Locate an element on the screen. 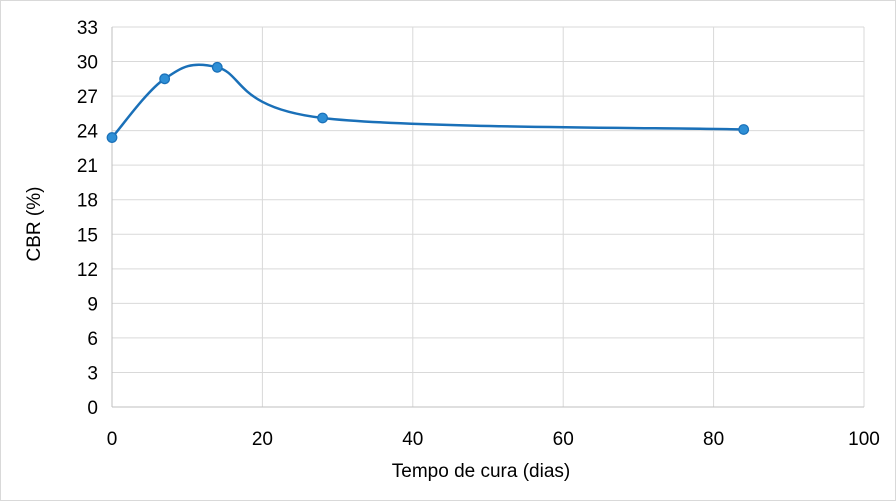  y-tick-label: 33 is located at coordinates (87, 28).